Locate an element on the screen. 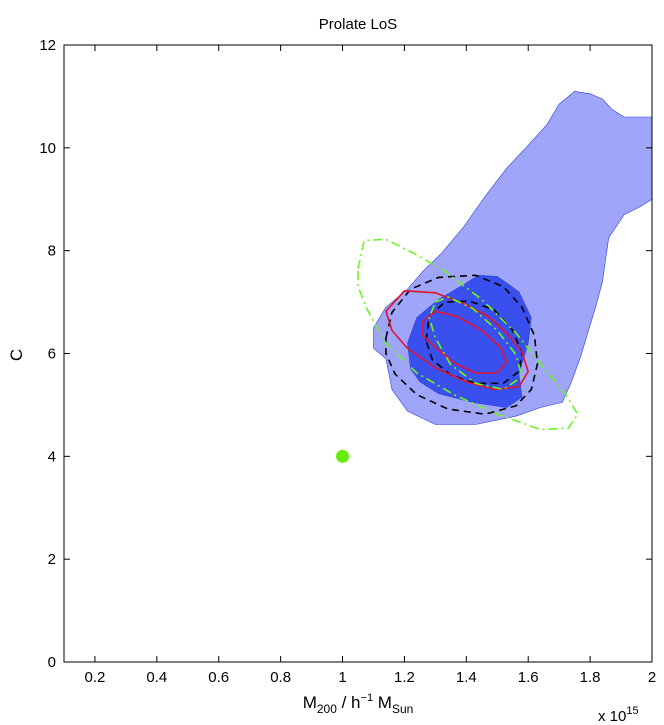 Image resolution: width=664 pixels, height=725 pixels. y-axis-label: C is located at coordinates (16, 355).